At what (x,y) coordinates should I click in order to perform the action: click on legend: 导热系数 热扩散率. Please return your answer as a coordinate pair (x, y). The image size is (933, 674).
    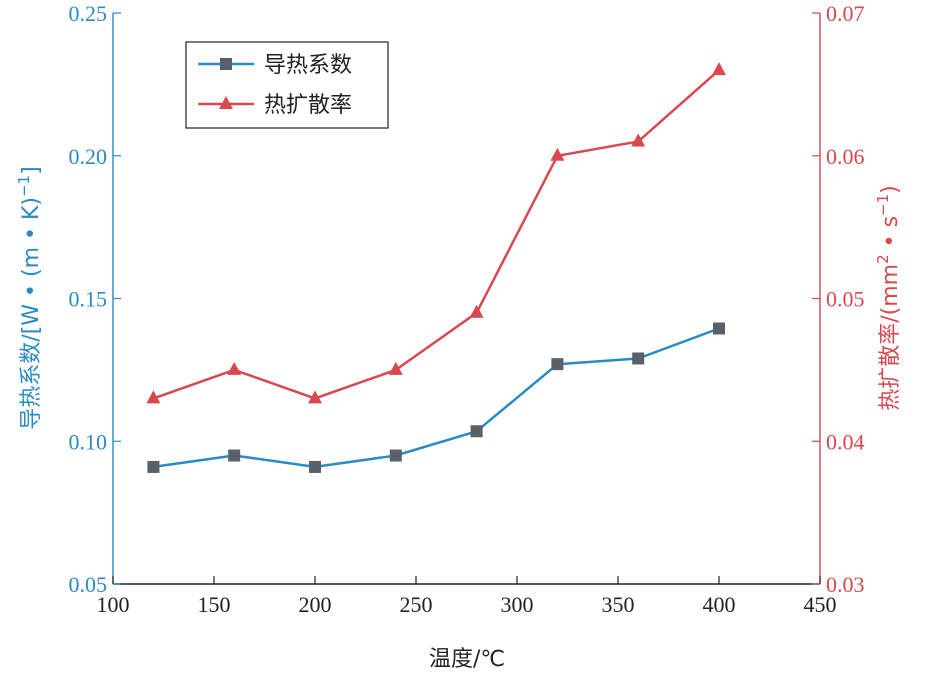
    Looking at the image, I should click on (287, 85).